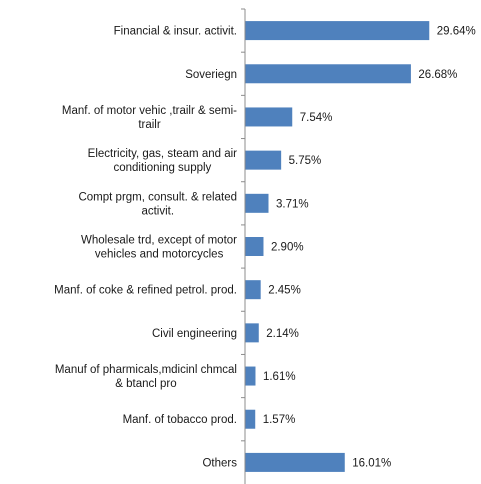  Describe the element at coordinates (243, 246) in the screenshot. I see `category-axis` at that location.